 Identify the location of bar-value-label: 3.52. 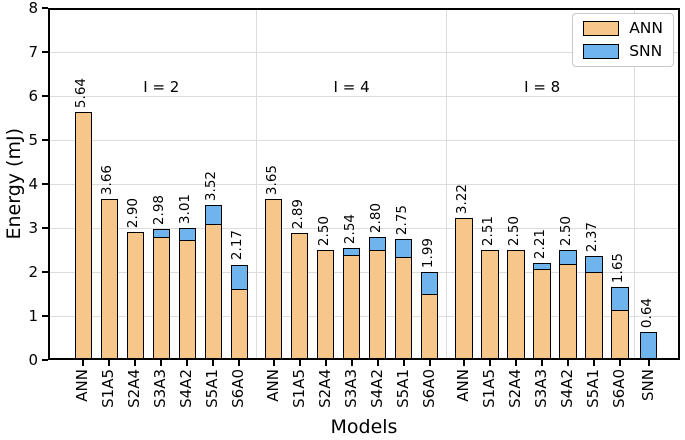
(211, 186).